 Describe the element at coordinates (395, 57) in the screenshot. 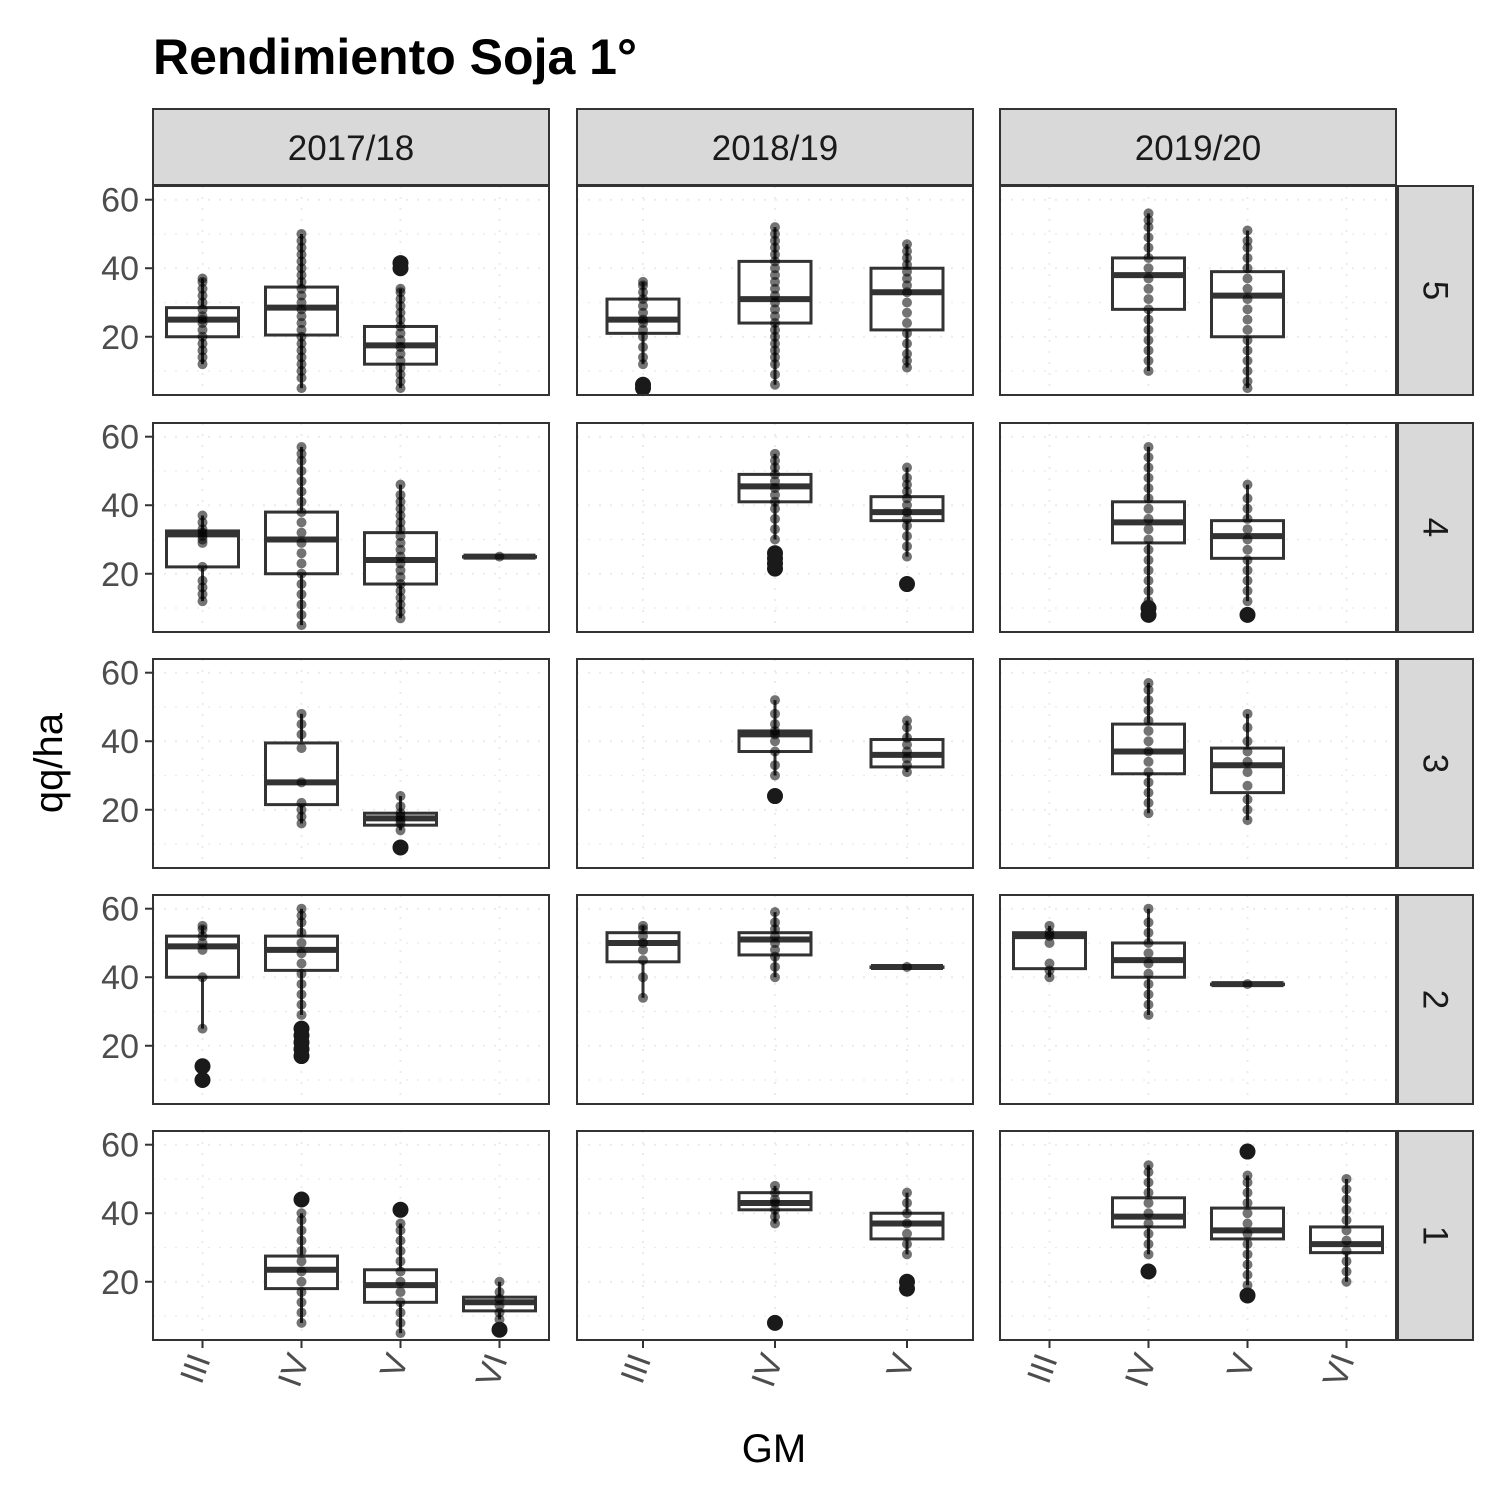

I see `chart-title: Rendimiento Soja 1°` at that location.